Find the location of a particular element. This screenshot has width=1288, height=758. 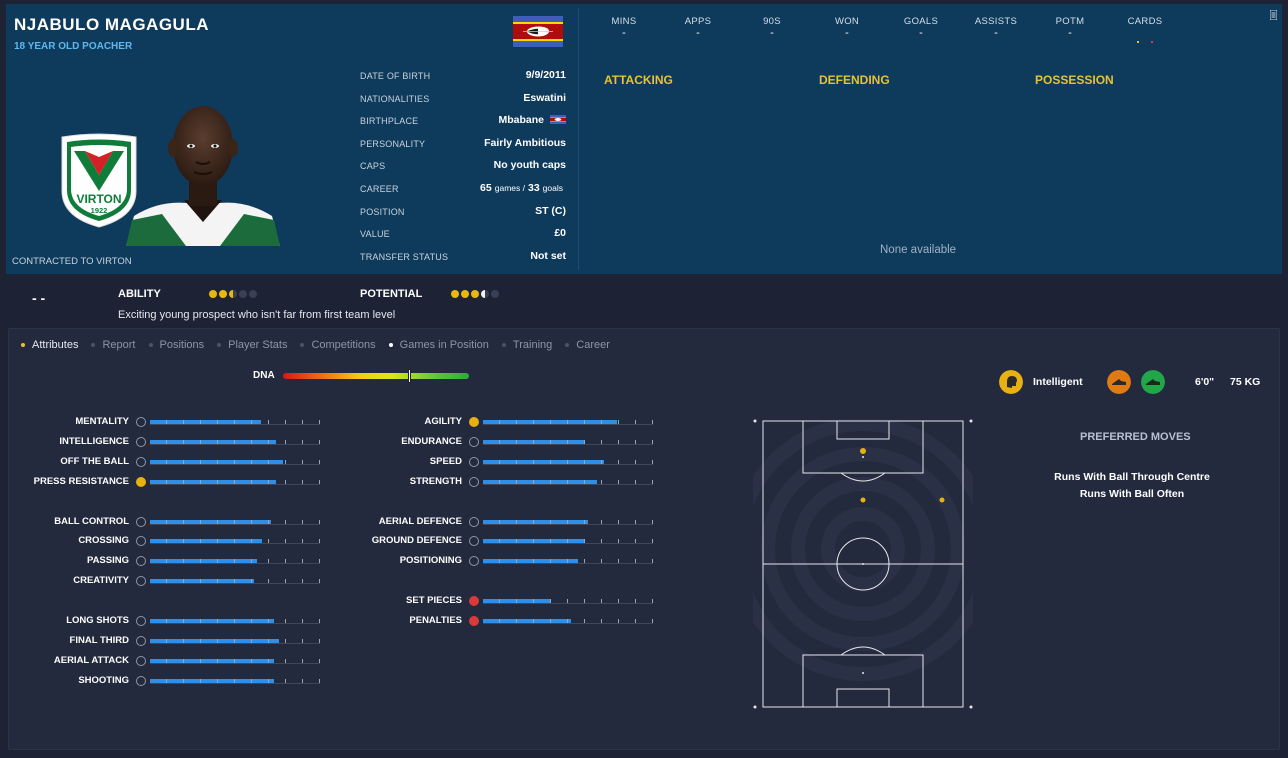

info-row-dob: DATE OF BIRTH 9/9/2011 is located at coordinates (463, 77).